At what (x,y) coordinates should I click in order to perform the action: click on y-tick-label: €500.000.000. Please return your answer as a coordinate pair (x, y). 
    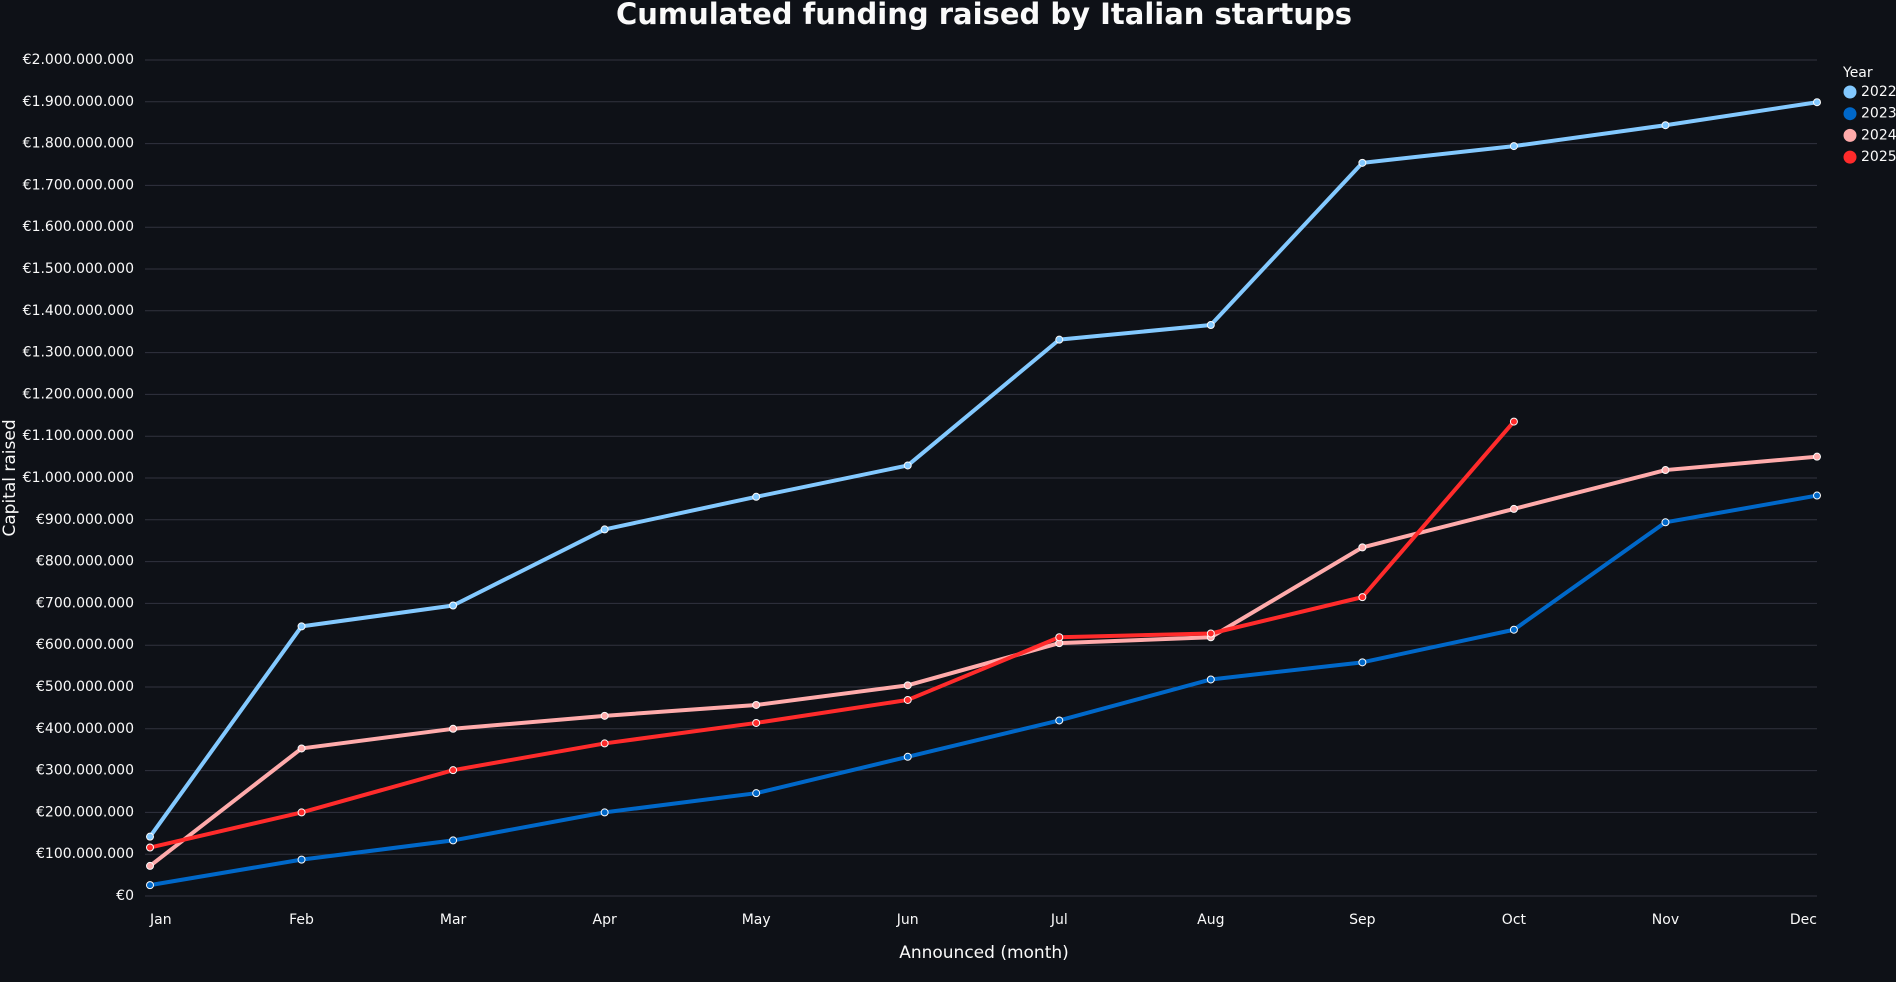
    Looking at the image, I should click on (85, 687).